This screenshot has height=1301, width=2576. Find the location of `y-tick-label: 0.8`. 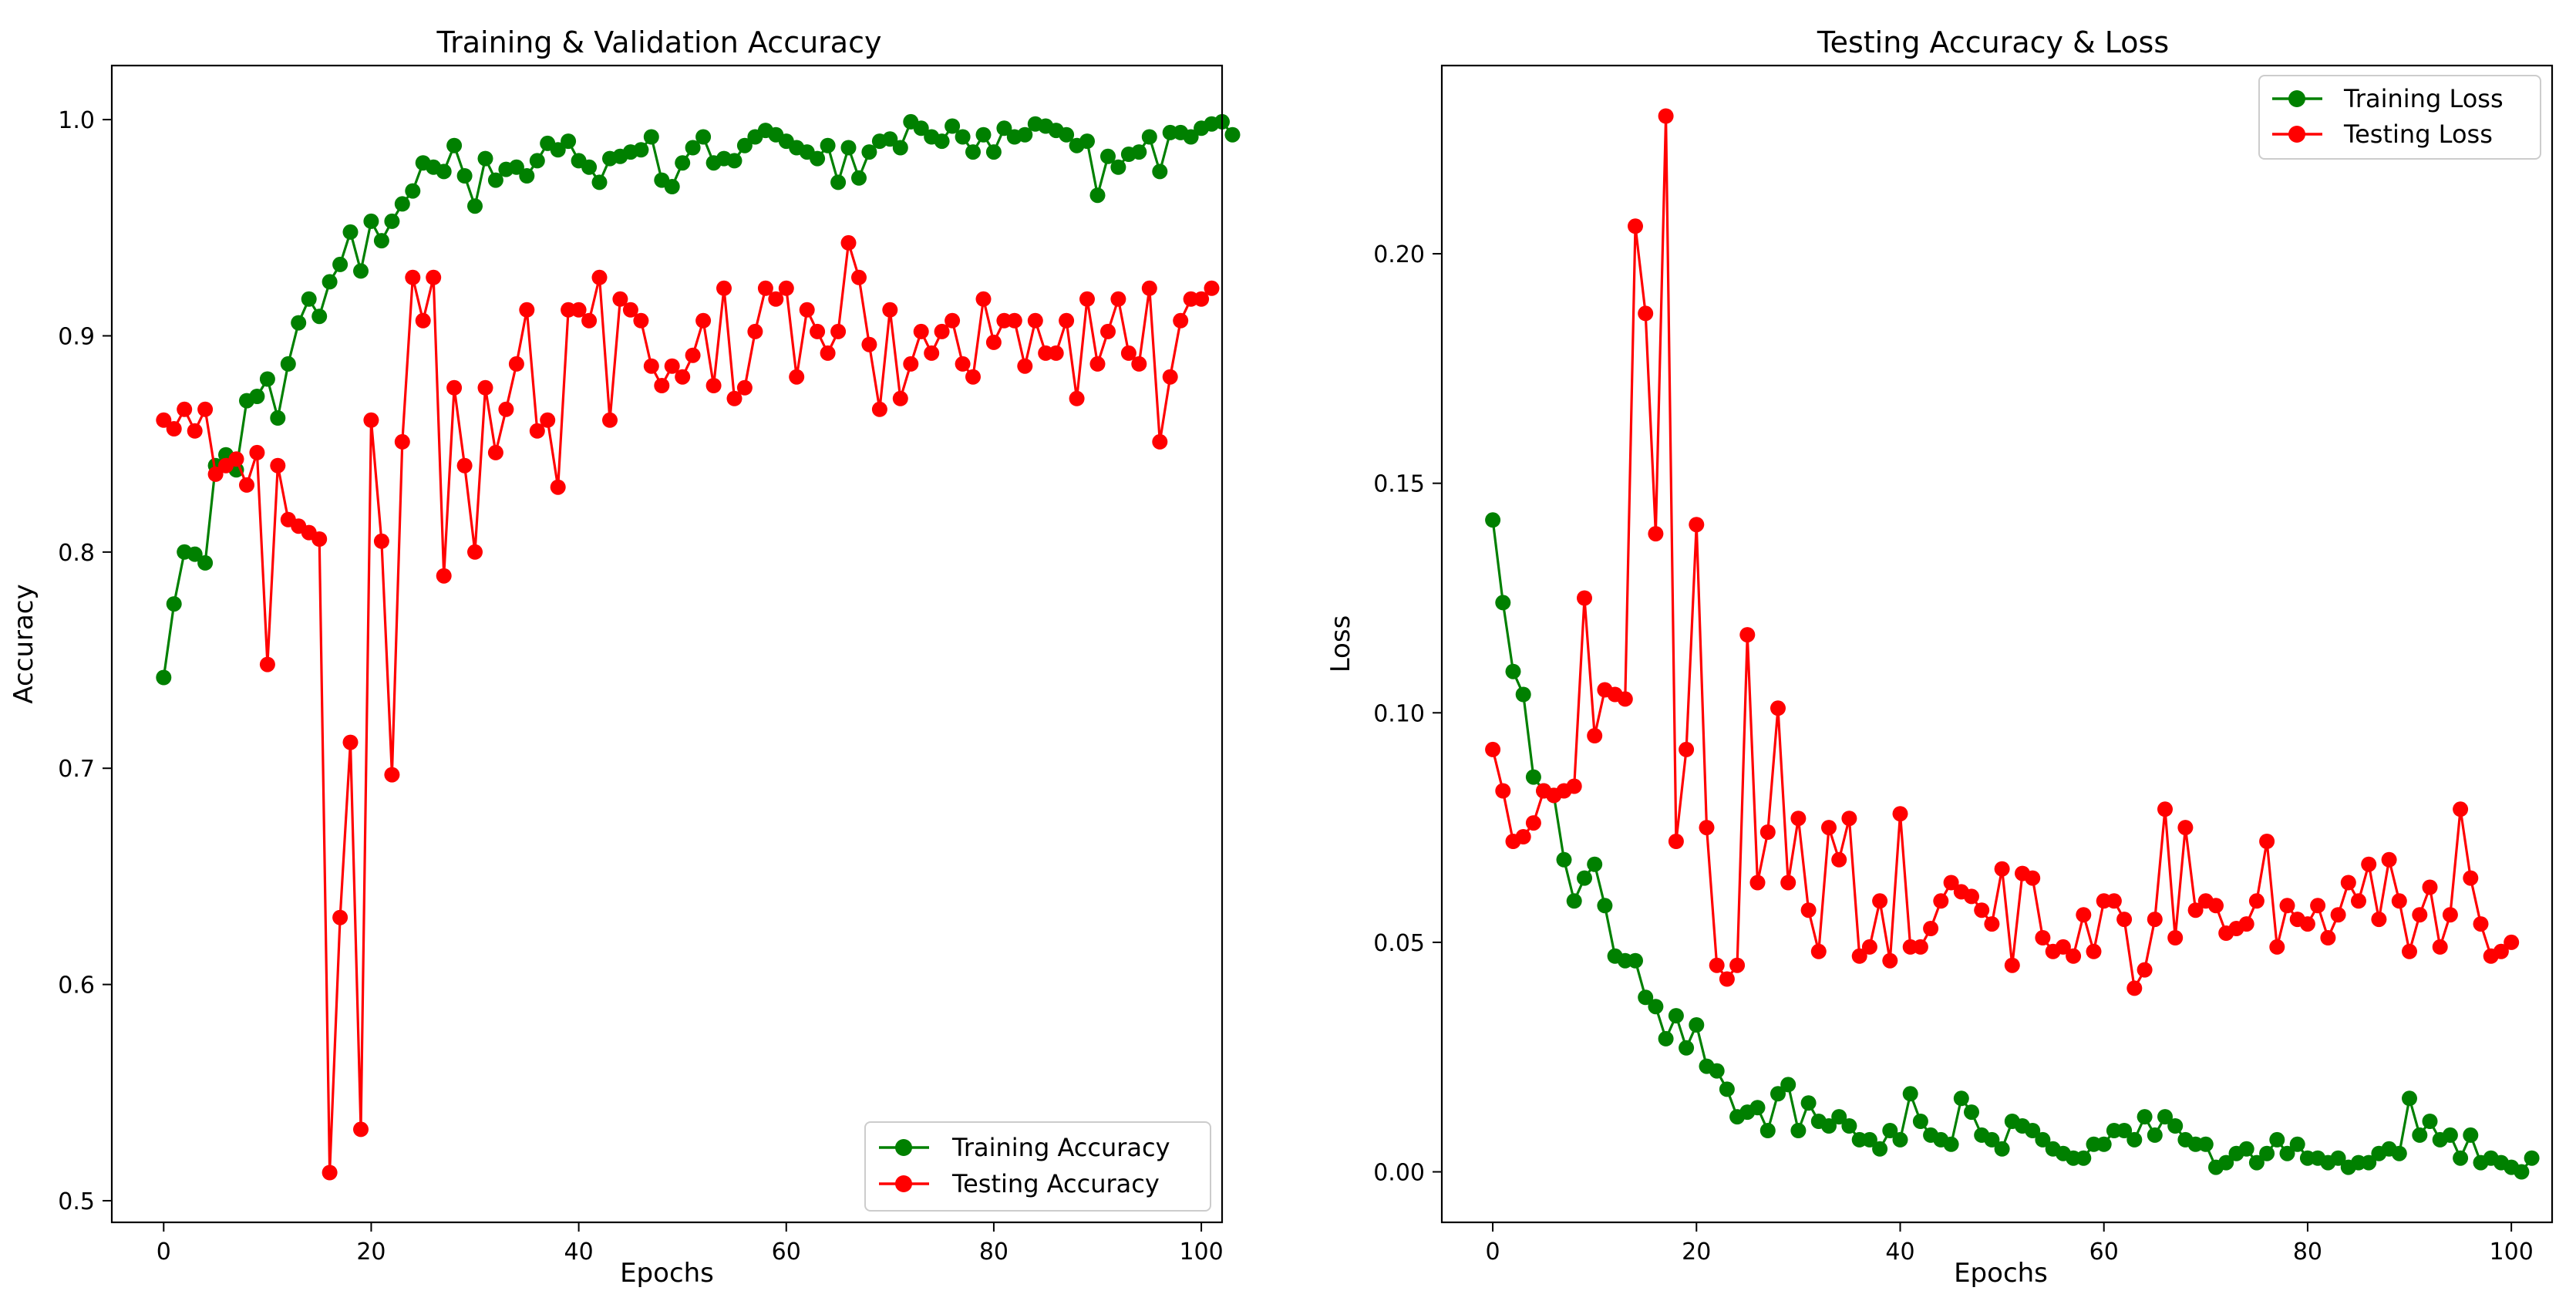

y-tick-label: 0.8 is located at coordinates (76, 553).